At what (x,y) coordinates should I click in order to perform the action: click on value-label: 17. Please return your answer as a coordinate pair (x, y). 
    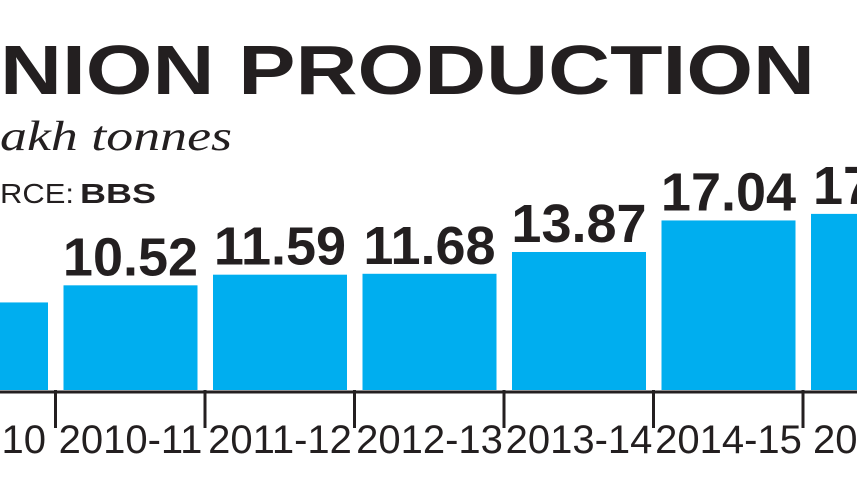
    Looking at the image, I should click on (835, 186).